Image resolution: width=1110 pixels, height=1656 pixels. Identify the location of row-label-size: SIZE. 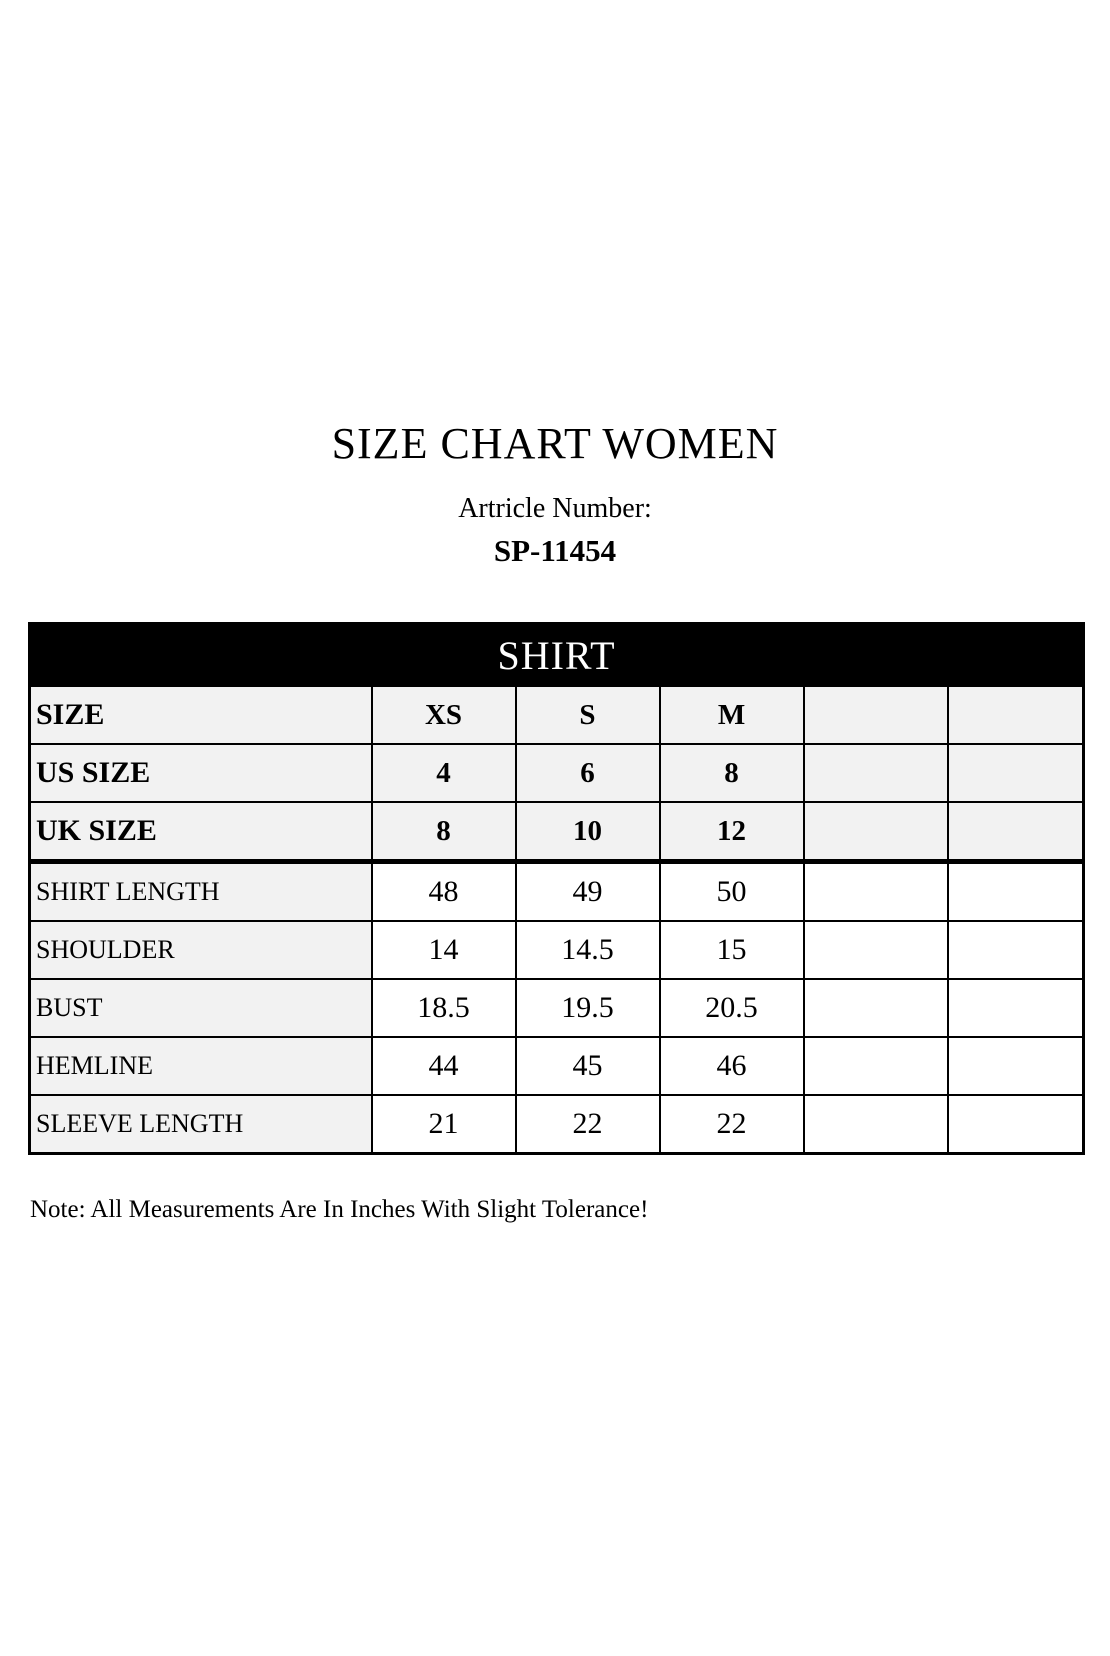
(200, 715).